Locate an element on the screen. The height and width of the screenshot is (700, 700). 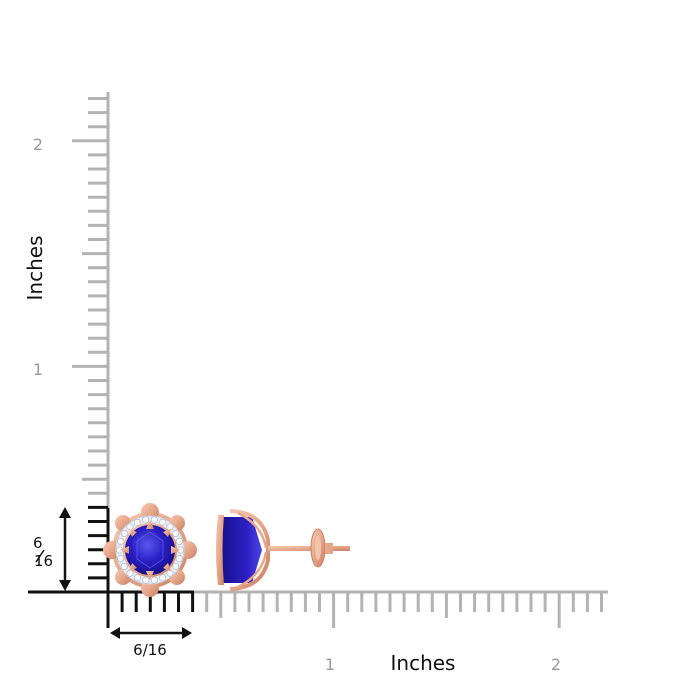
width-label: 6/16 is located at coordinates (150, 650).